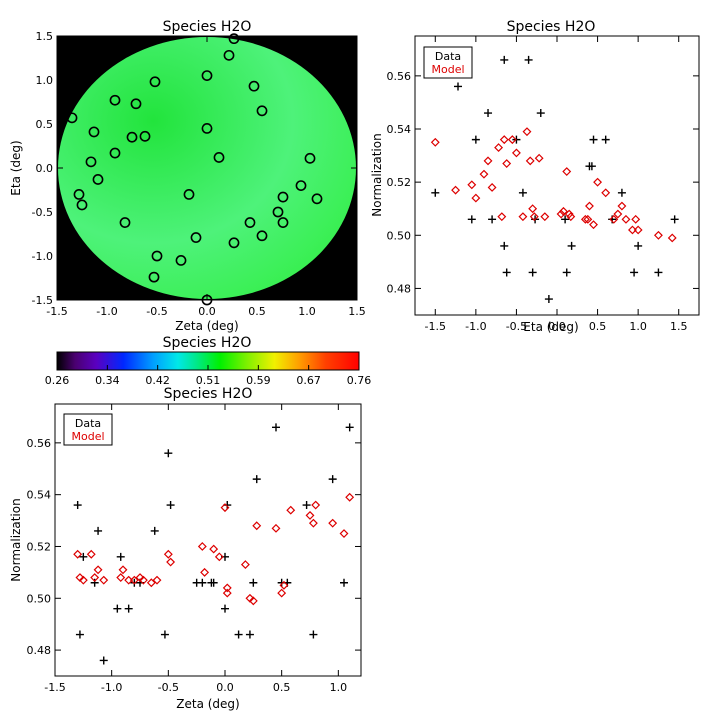  Describe the element at coordinates (377, 174) in the screenshot. I see `eta-scatter-ylabel: Normalization` at that location.